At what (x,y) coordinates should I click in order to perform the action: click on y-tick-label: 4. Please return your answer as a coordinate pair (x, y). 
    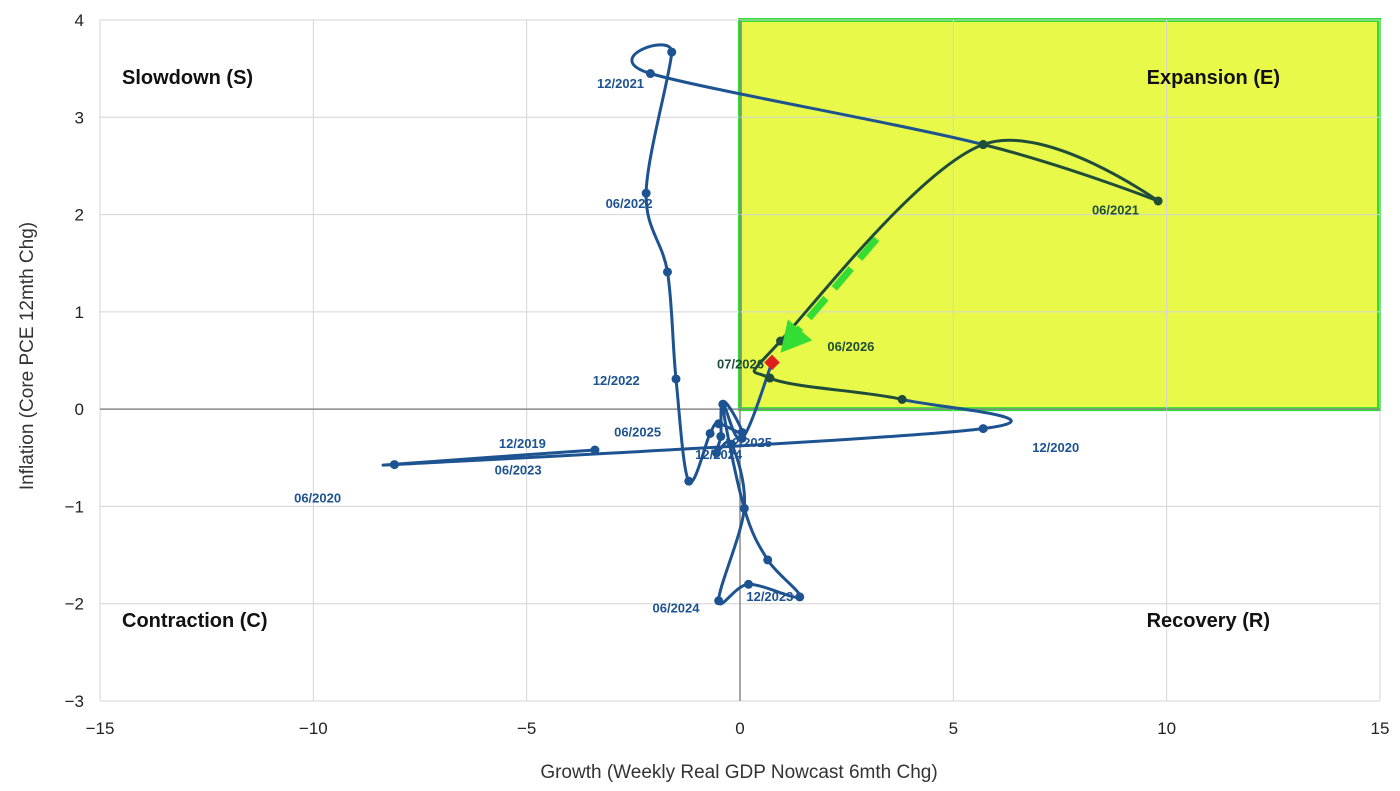
    Looking at the image, I should click on (79, 20).